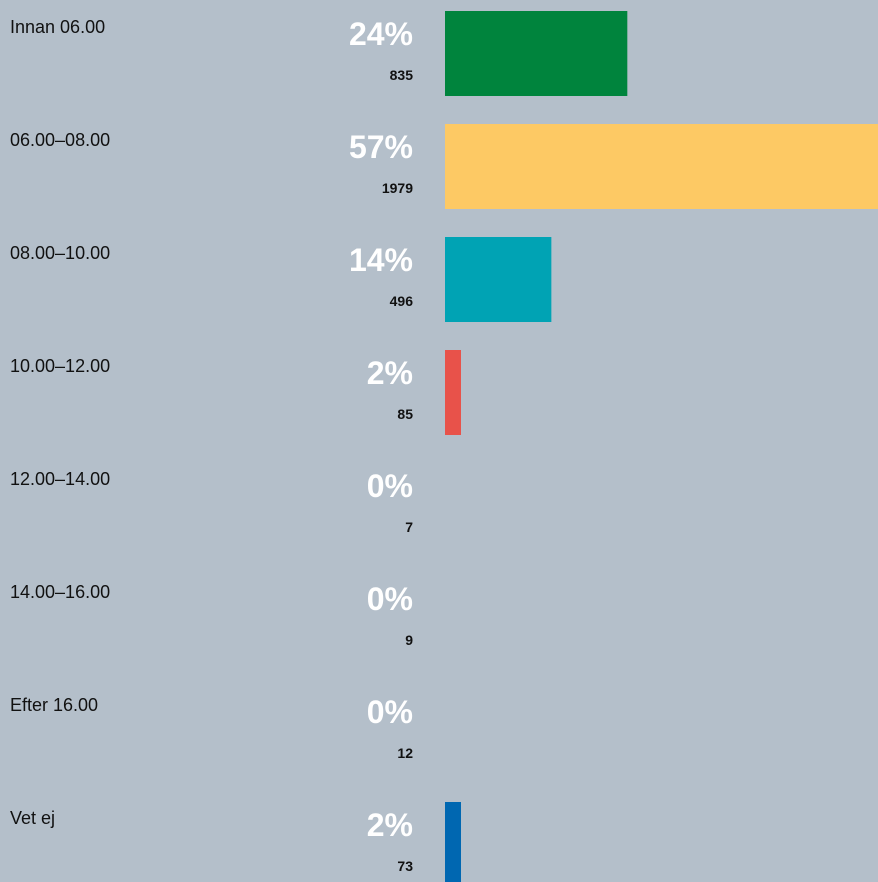 This screenshot has width=878, height=882. I want to click on count-label: 85, so click(405, 414).